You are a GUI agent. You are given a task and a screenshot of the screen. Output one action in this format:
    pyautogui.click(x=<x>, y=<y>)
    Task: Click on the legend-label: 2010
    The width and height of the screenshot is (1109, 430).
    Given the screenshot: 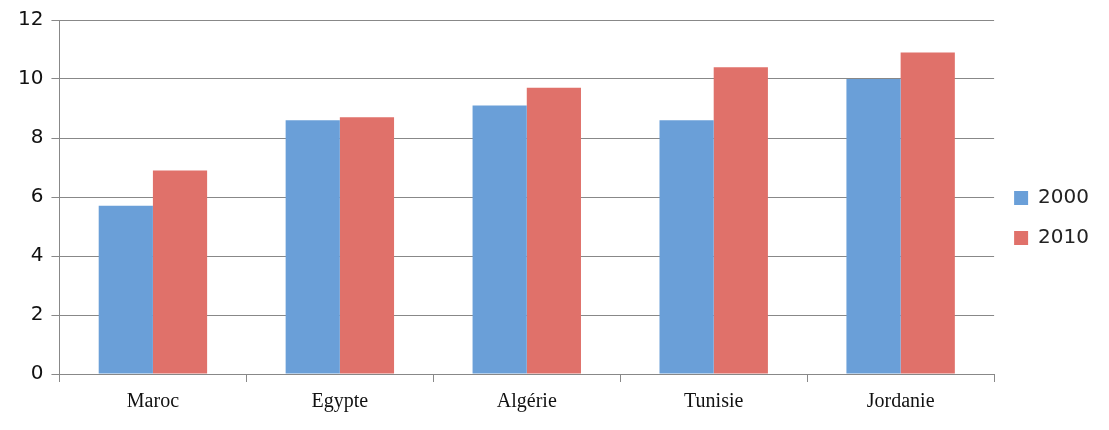 What is the action you would take?
    pyautogui.click(x=1064, y=236)
    